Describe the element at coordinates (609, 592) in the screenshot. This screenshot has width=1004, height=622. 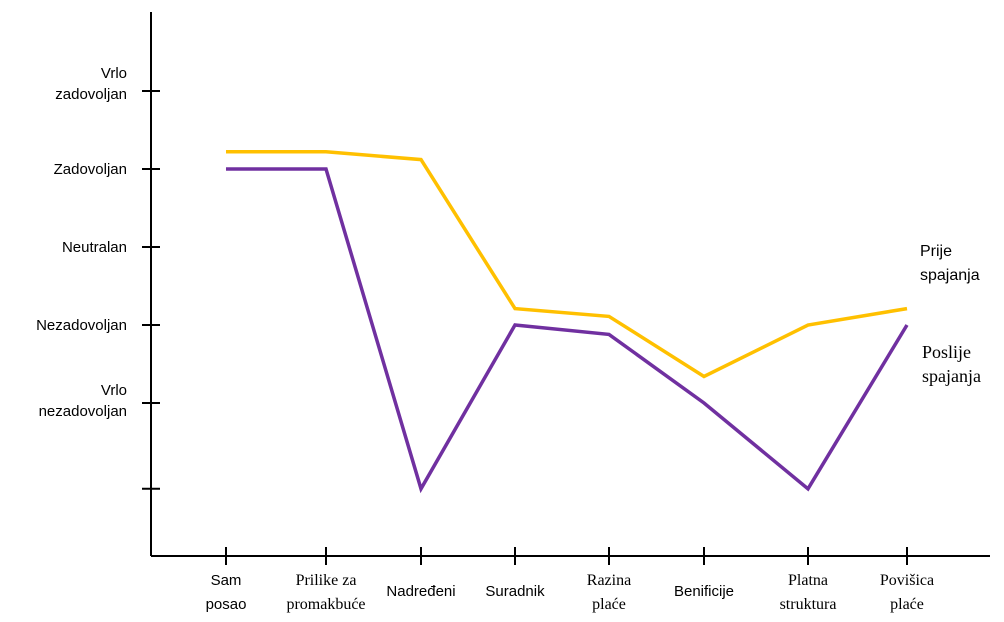
I see `x-tick-label: Razina plaće` at that location.